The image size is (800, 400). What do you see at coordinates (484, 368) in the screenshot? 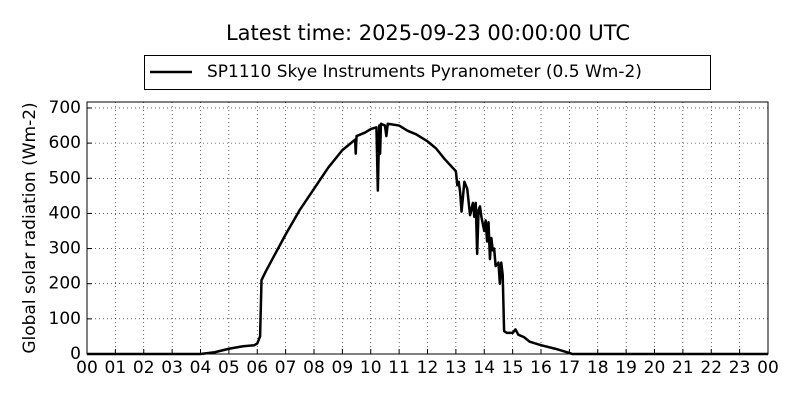
I see `x-tick-label: 14` at bounding box center [484, 368].